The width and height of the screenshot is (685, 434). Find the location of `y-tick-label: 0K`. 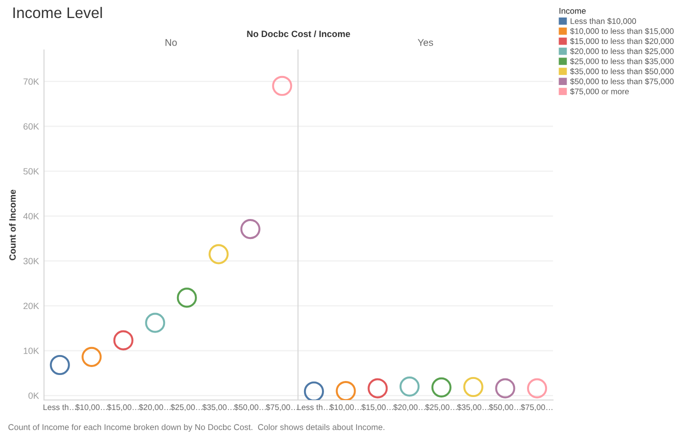

y-tick-label: 0K is located at coordinates (34, 395).